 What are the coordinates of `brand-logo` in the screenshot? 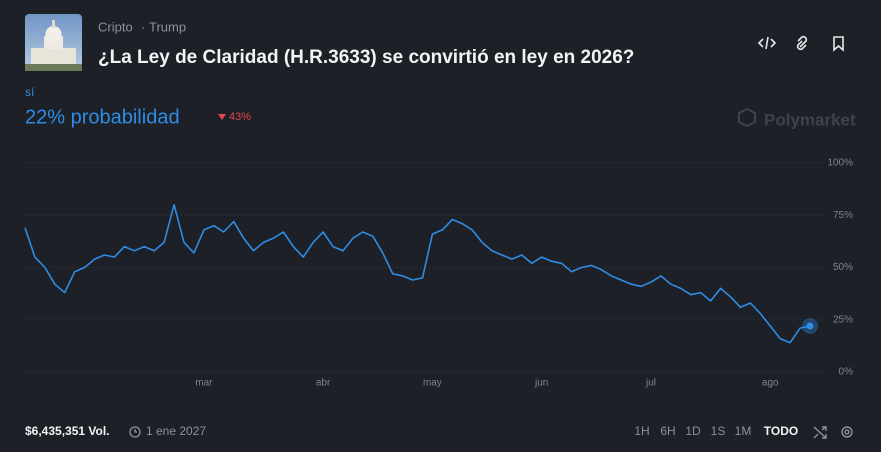 It's located at (747, 117).